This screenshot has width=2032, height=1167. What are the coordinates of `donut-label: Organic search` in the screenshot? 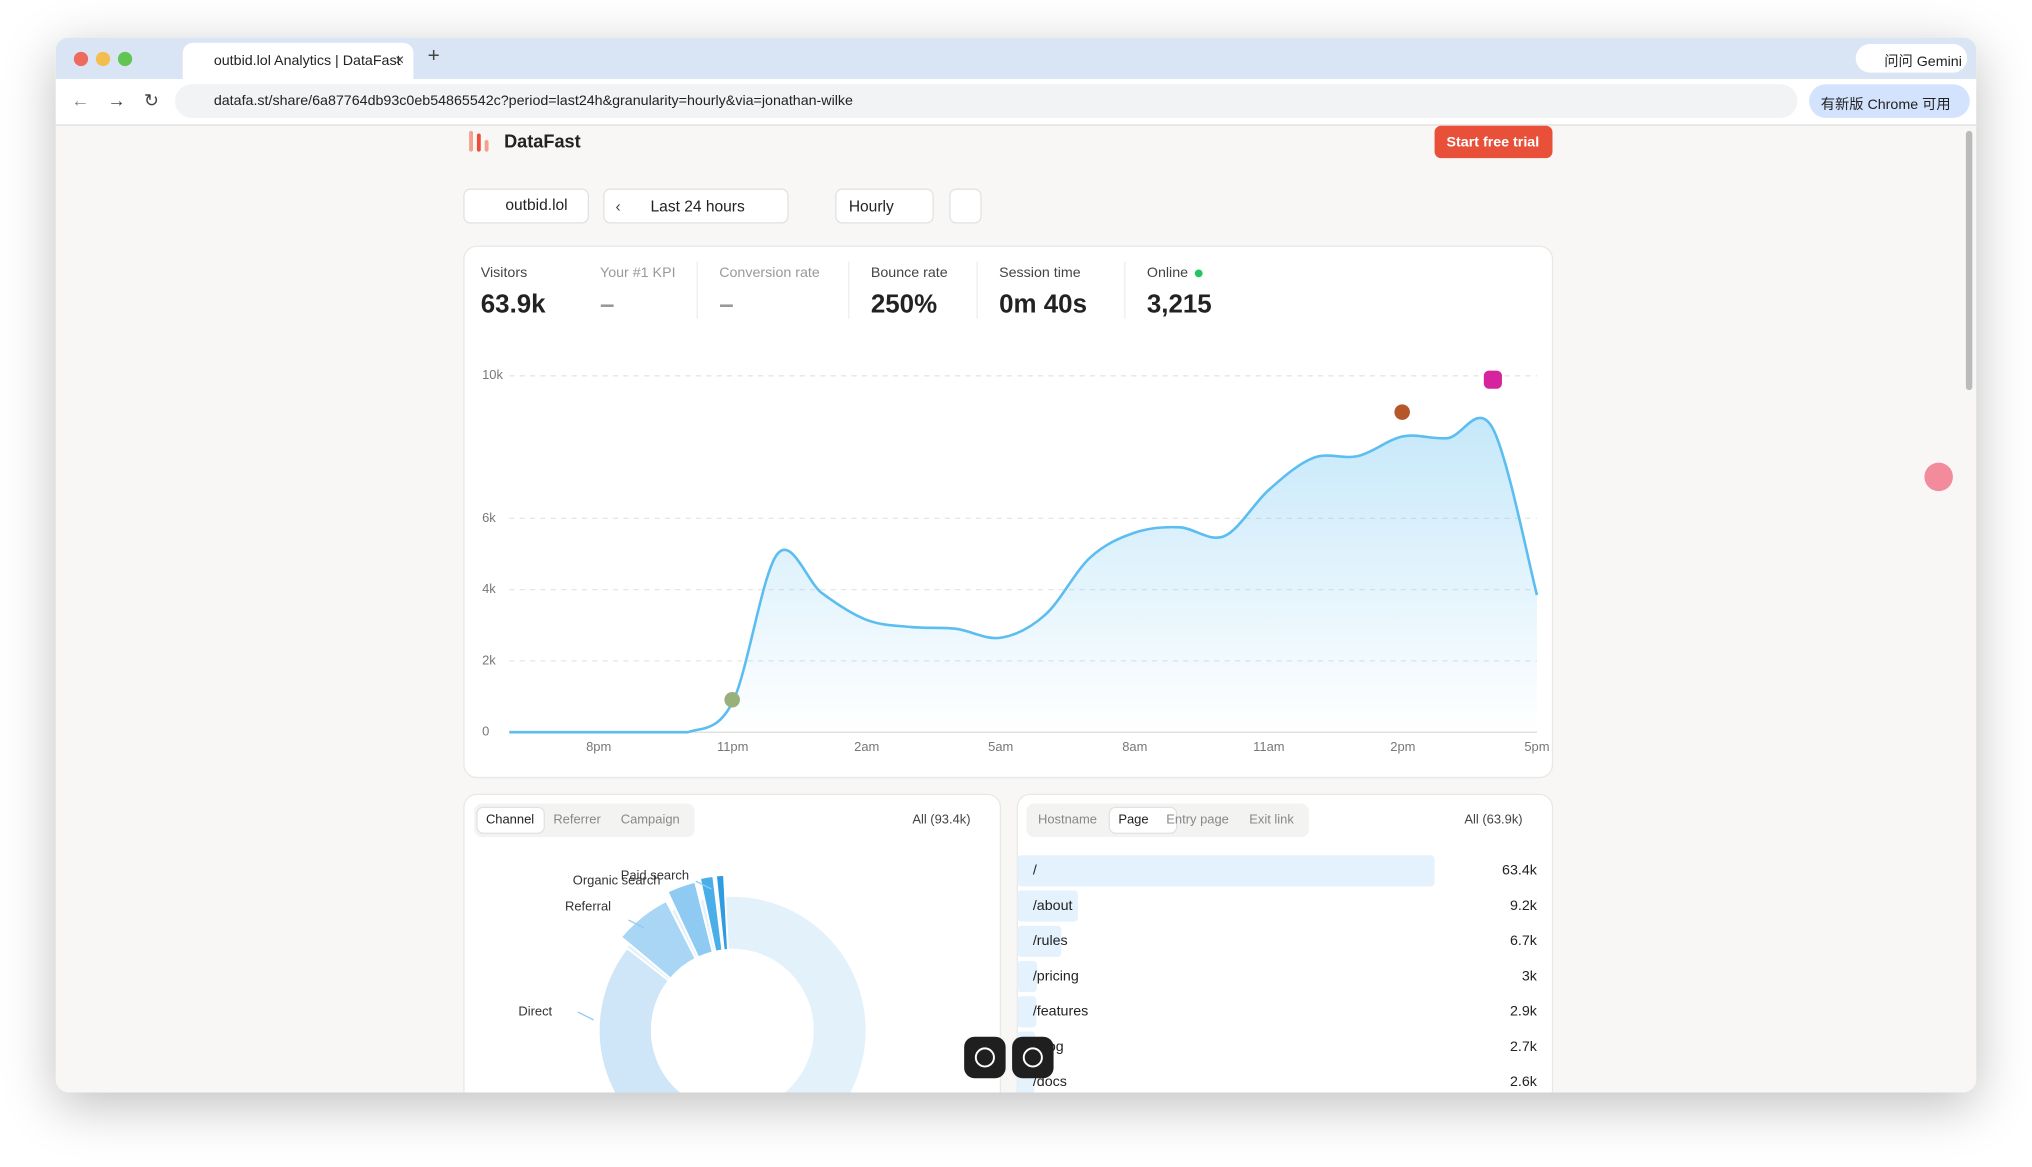 It's located at (617, 880).